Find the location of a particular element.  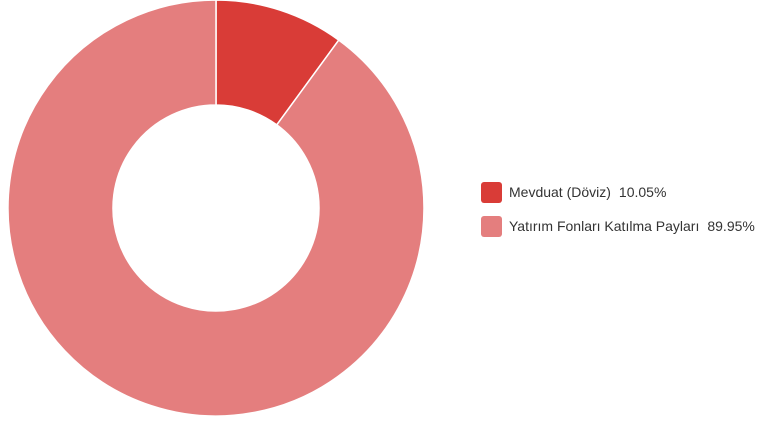

legend-item-yatirim-fonlari: Yatırım Fonları Katılma Payları 89.95% is located at coordinates (631, 226).